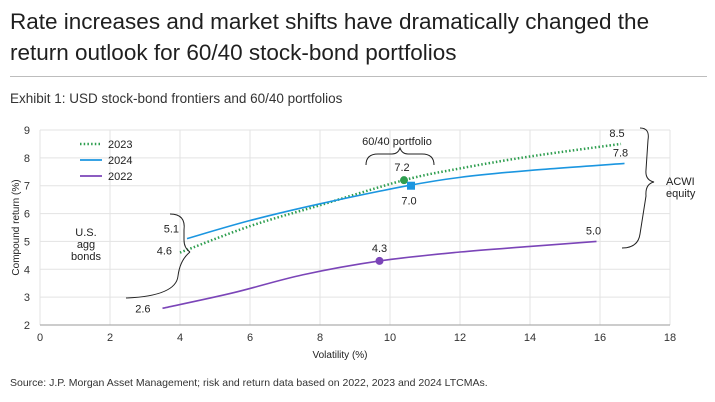 Image resolution: width=715 pixels, height=402 pixels. What do you see at coordinates (379, 260) in the screenshot?
I see `portfolio-marker-2022` at bounding box center [379, 260].